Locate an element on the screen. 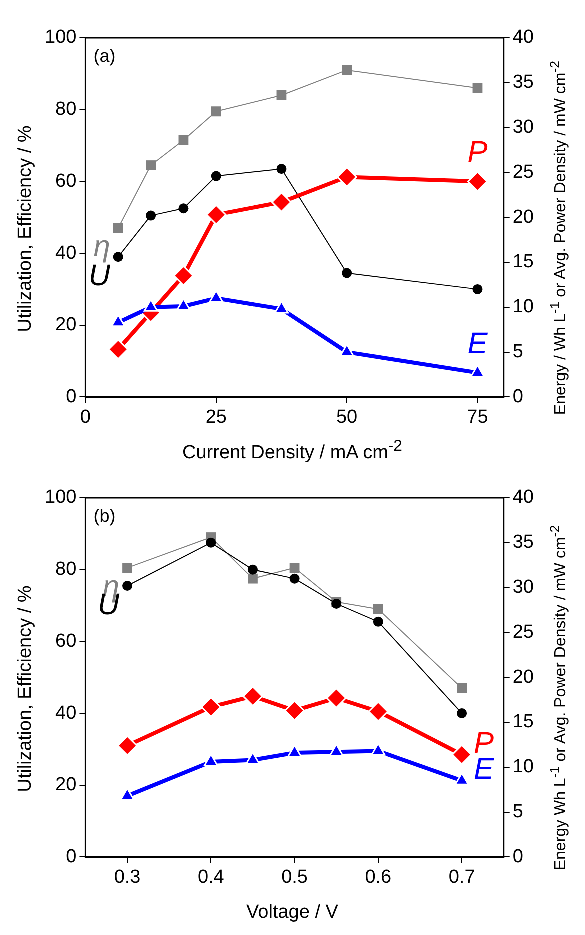 Image resolution: width=585 pixels, height=935 pixels. series-label: P is located at coordinates (478, 153).